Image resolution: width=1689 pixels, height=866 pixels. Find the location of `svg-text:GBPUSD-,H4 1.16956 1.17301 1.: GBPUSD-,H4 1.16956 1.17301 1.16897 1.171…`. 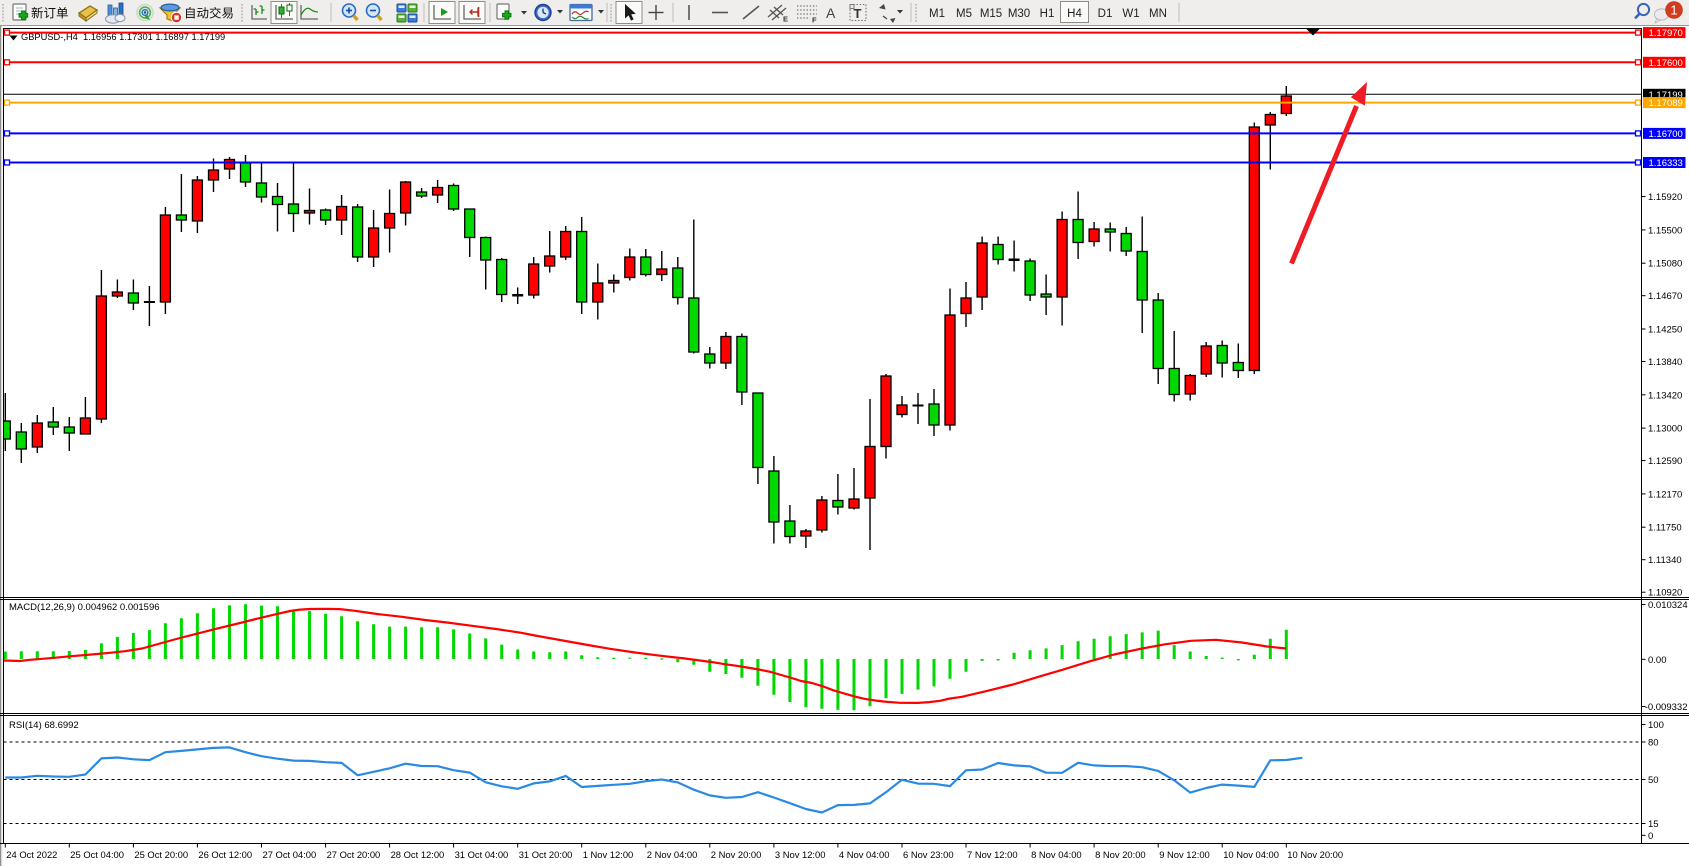

svg-text:GBPUSD-,H4 1.16956 1.17301 1.: GBPUSD-,H4 1.16956 1.17301 1.16897 1.171… is located at coordinates (123, 37).